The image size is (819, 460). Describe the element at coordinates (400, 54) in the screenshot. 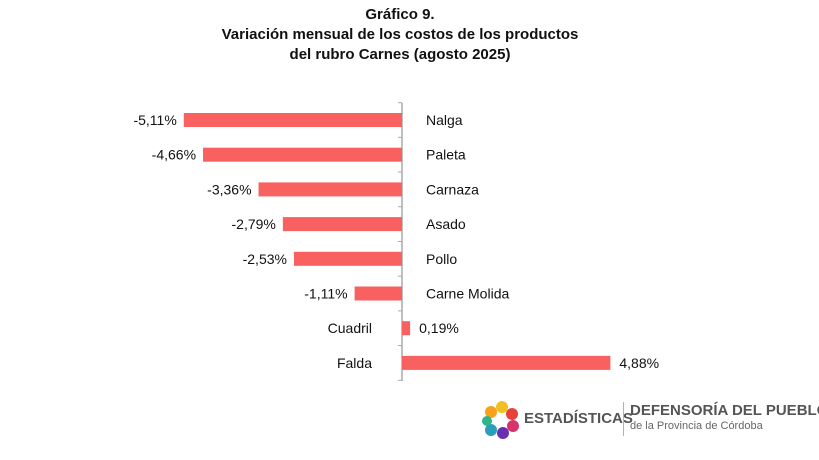

I see `chart-title-line-3: del rubro Carnes (agosto 2025)` at that location.